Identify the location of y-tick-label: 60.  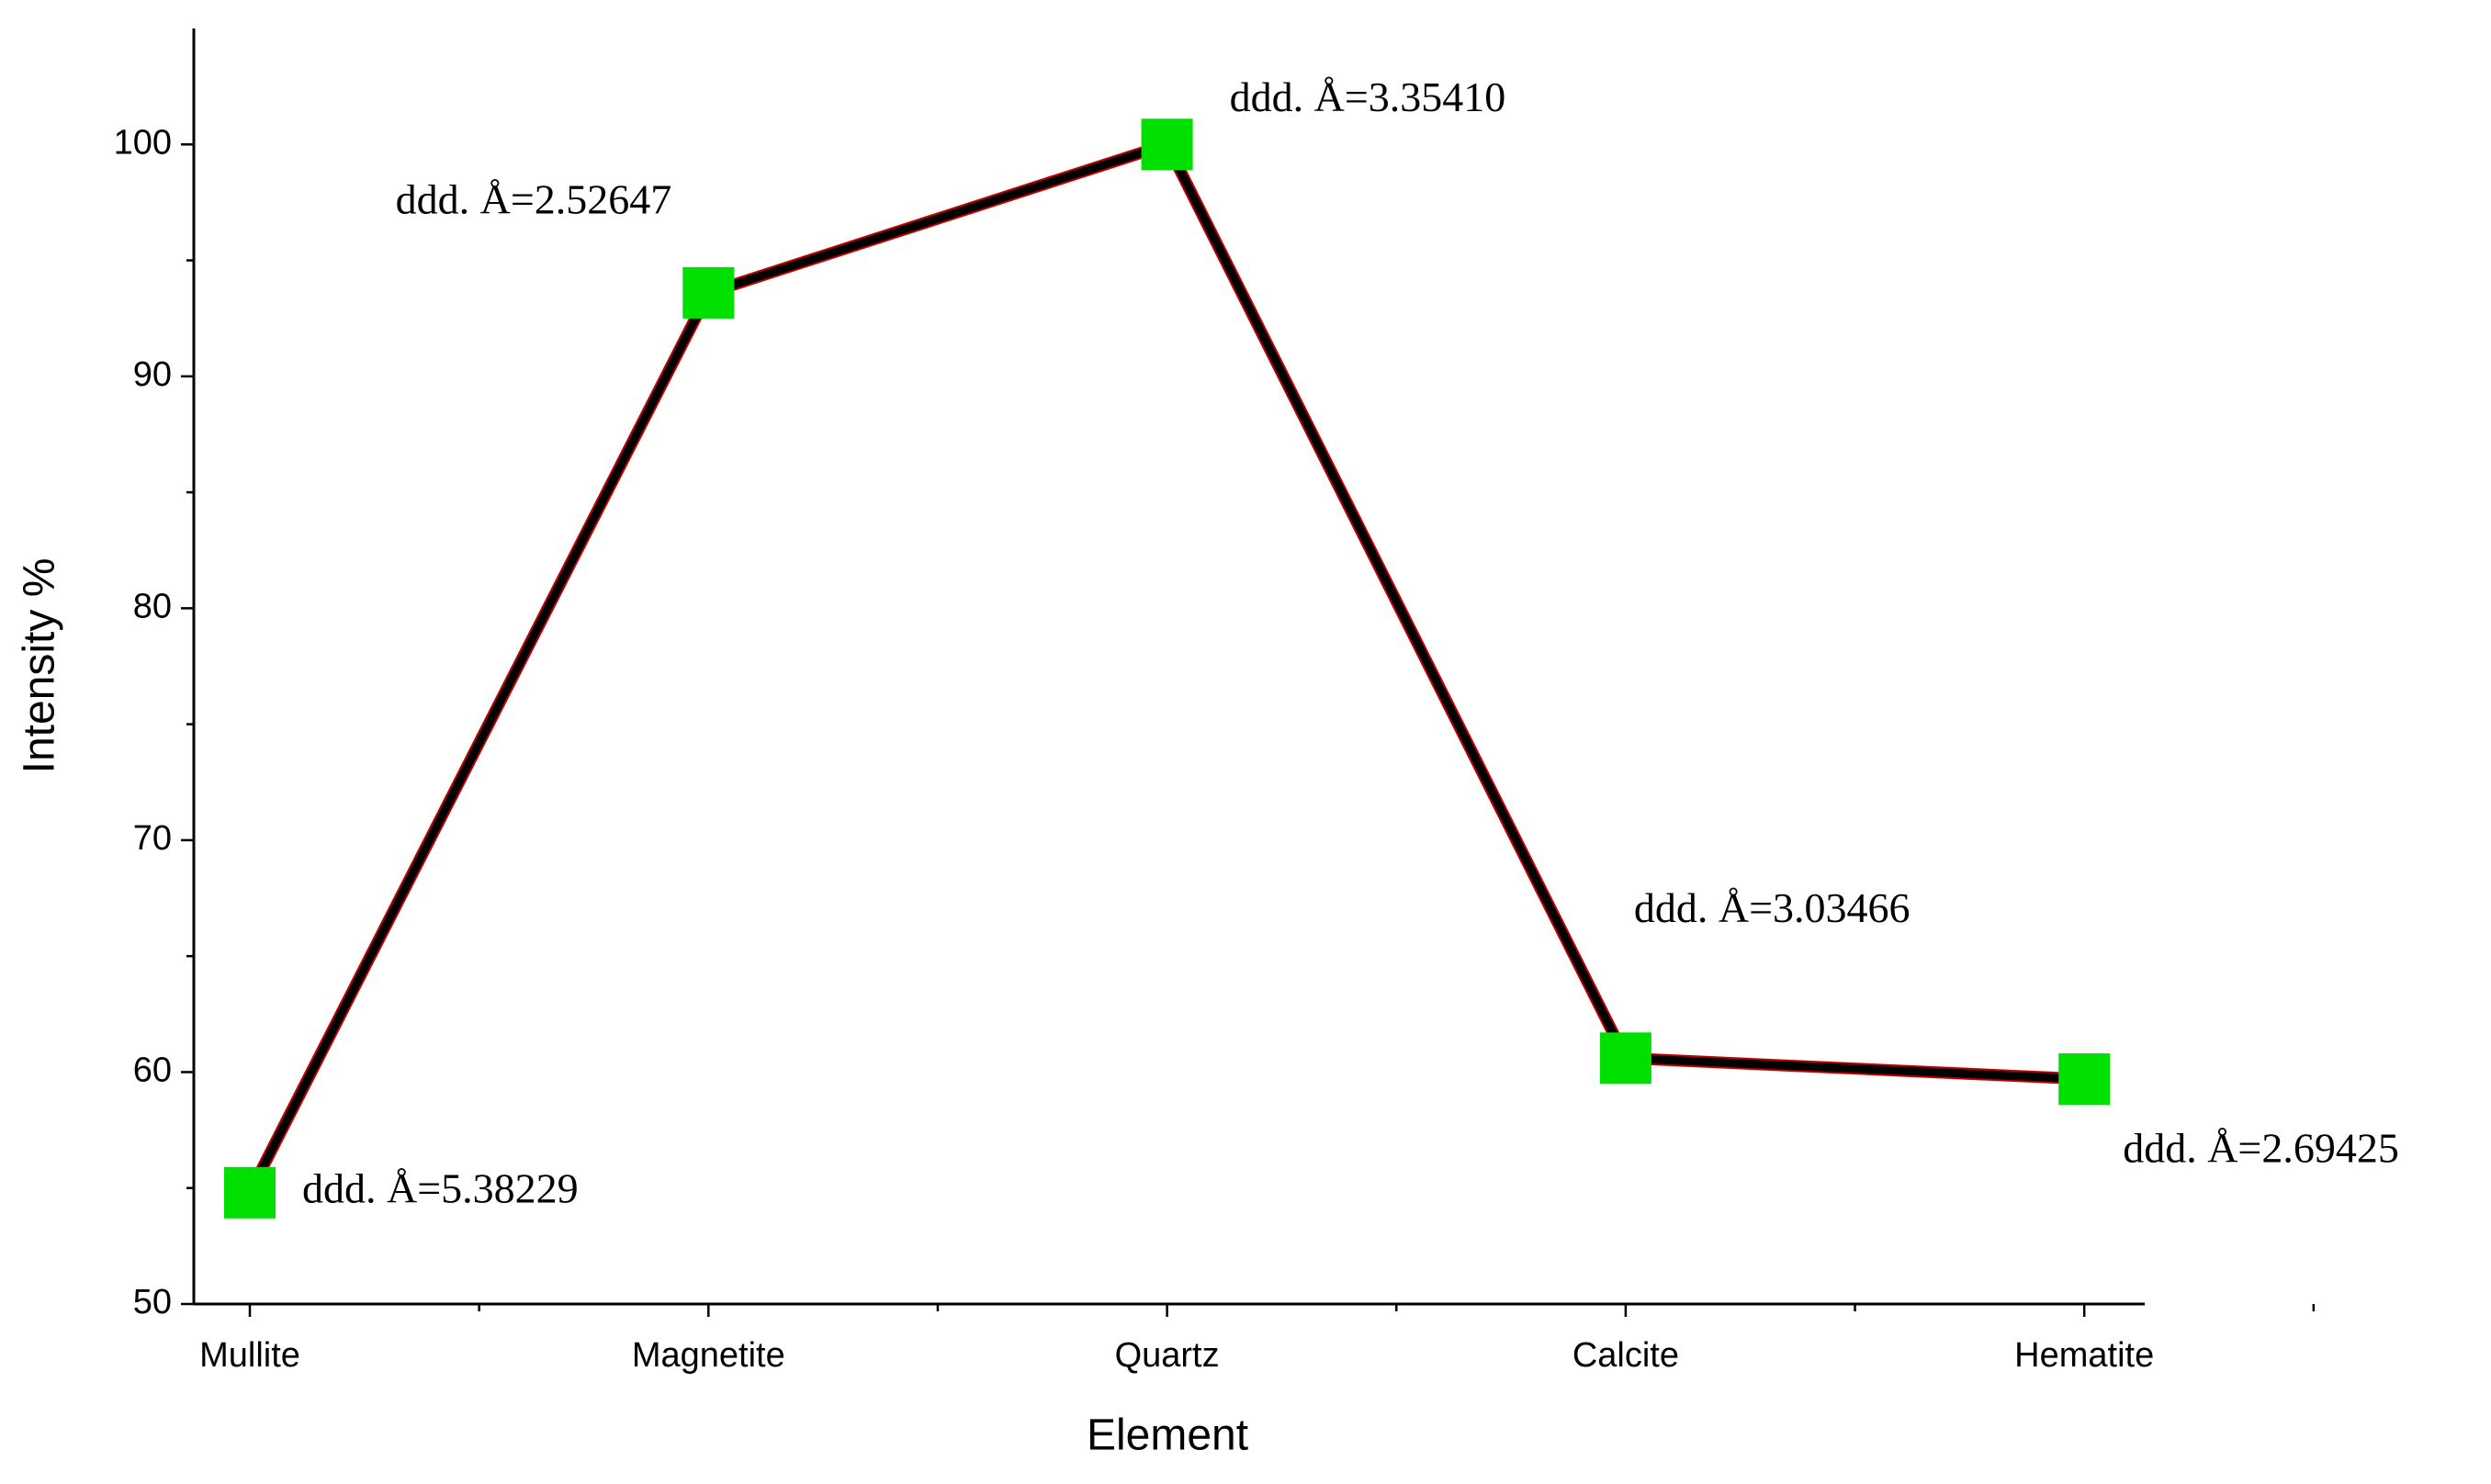
(152, 1070).